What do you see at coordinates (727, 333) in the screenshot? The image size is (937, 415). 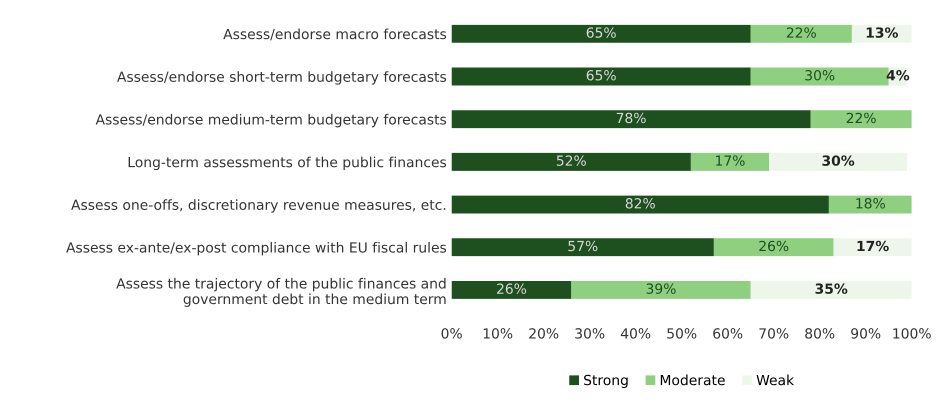 I see `x-tick-label: 60%` at bounding box center [727, 333].